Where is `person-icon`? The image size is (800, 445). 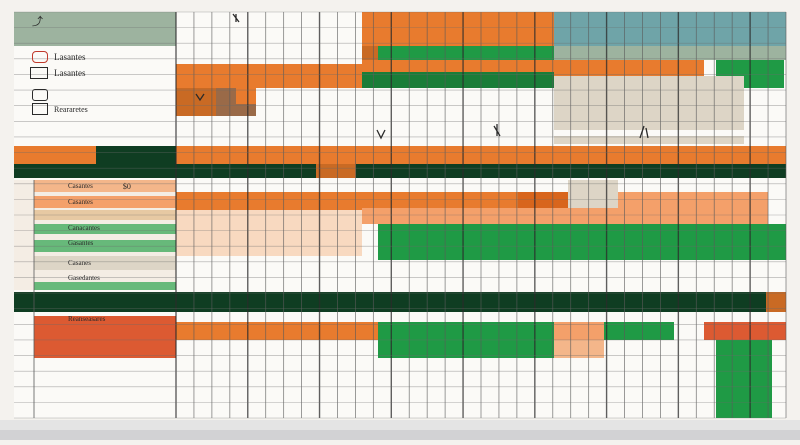
person-icon is located at coordinates (40, 57).